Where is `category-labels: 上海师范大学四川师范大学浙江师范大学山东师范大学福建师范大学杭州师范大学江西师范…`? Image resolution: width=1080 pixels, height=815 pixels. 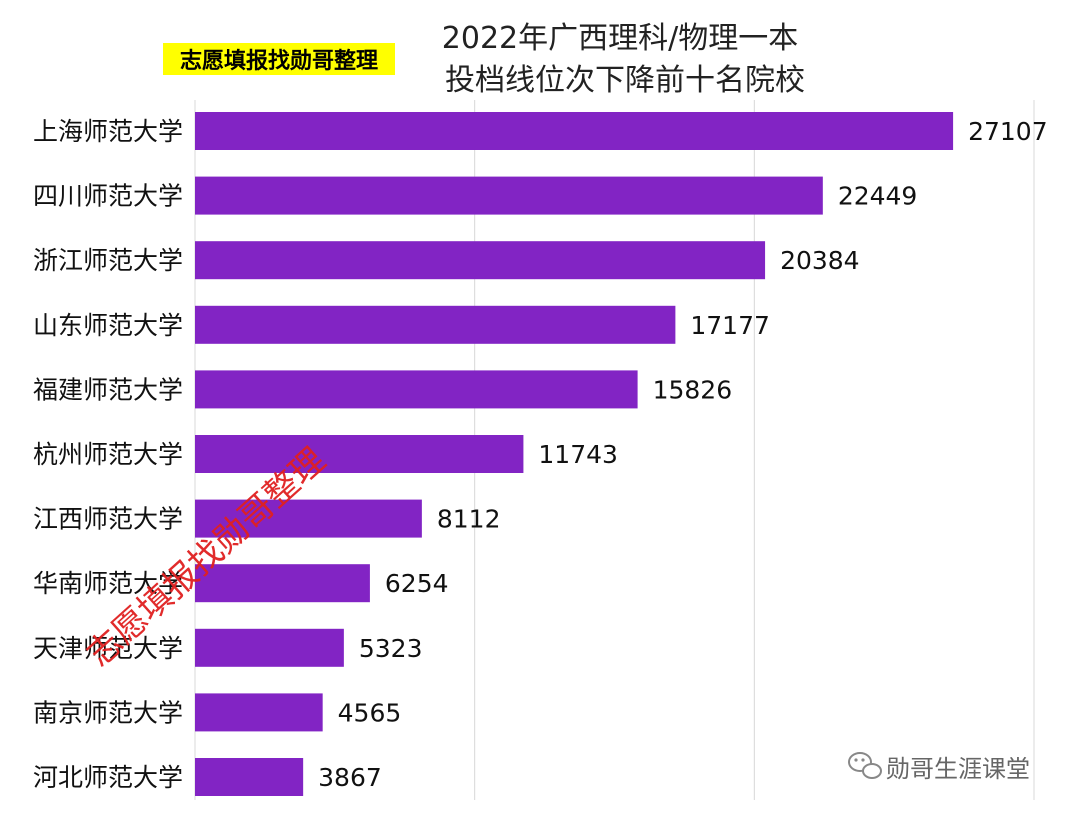
category-labels: 上海师范大学四川师范大学浙江师范大学山东师范大学福建师范大学杭州师范大学江西师范… is located at coordinates (108, 454).